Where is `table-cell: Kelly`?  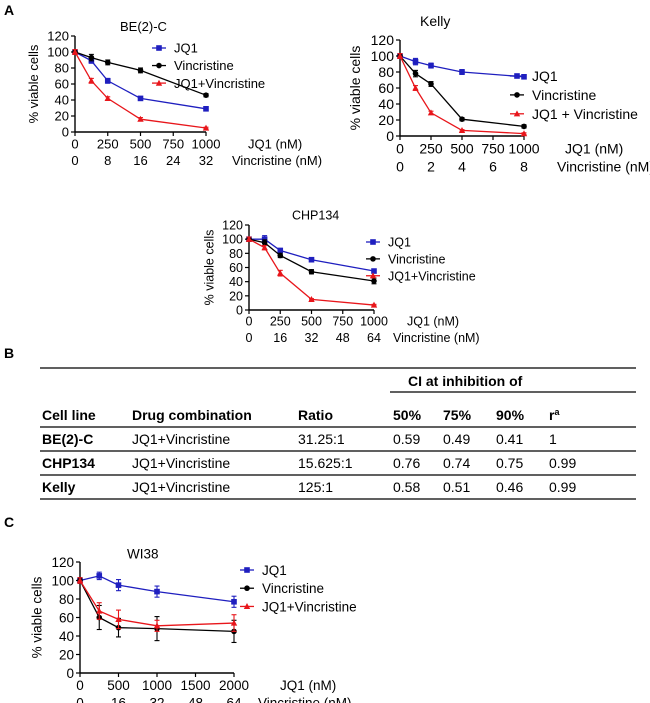 table-cell: Kelly is located at coordinates (59, 487).